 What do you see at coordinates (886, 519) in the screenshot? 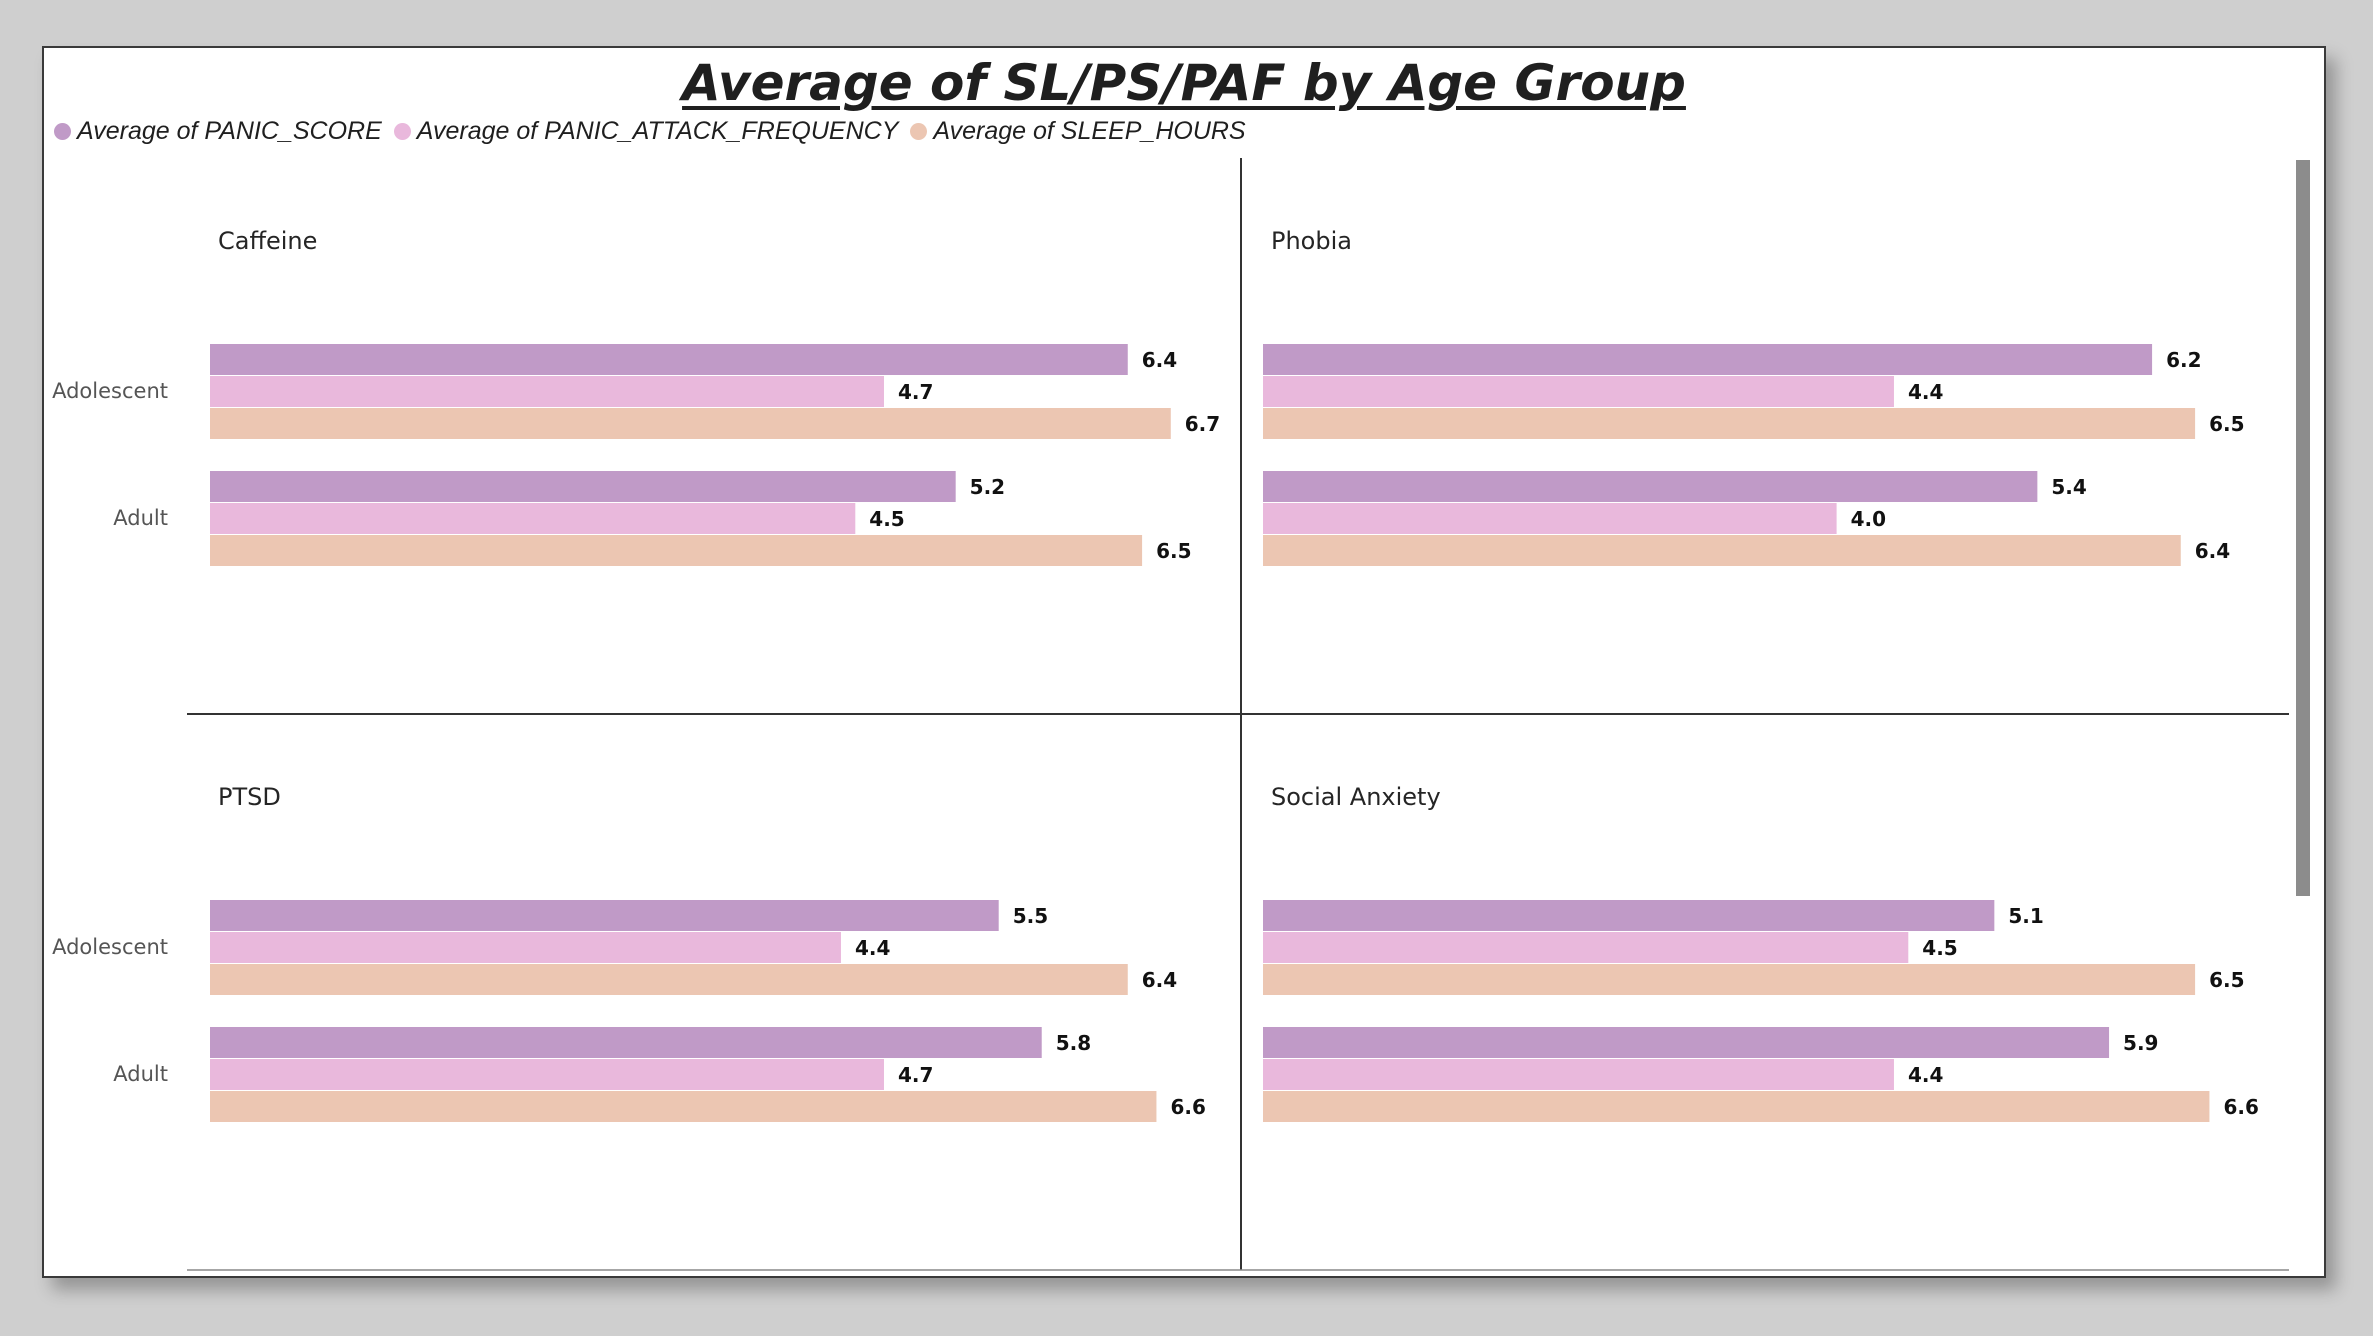
I see `data-label-caffeine-adult-average-of-panic-attack-frequency: 4.5` at bounding box center [886, 519].